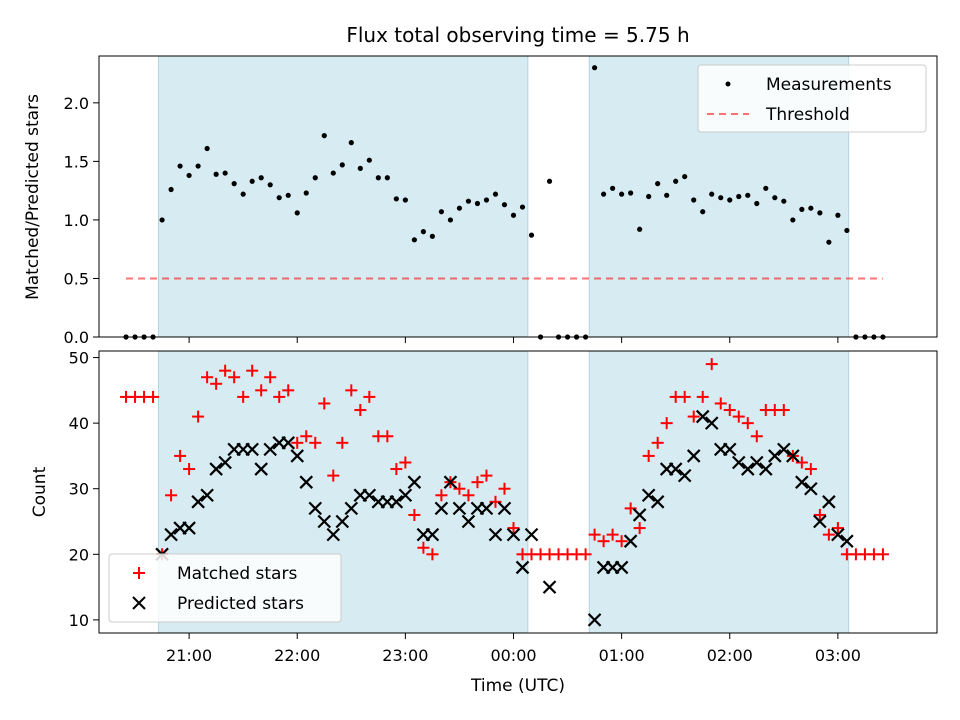  What do you see at coordinates (139, 603) in the screenshot?
I see `legend-predicted-marker` at bounding box center [139, 603].